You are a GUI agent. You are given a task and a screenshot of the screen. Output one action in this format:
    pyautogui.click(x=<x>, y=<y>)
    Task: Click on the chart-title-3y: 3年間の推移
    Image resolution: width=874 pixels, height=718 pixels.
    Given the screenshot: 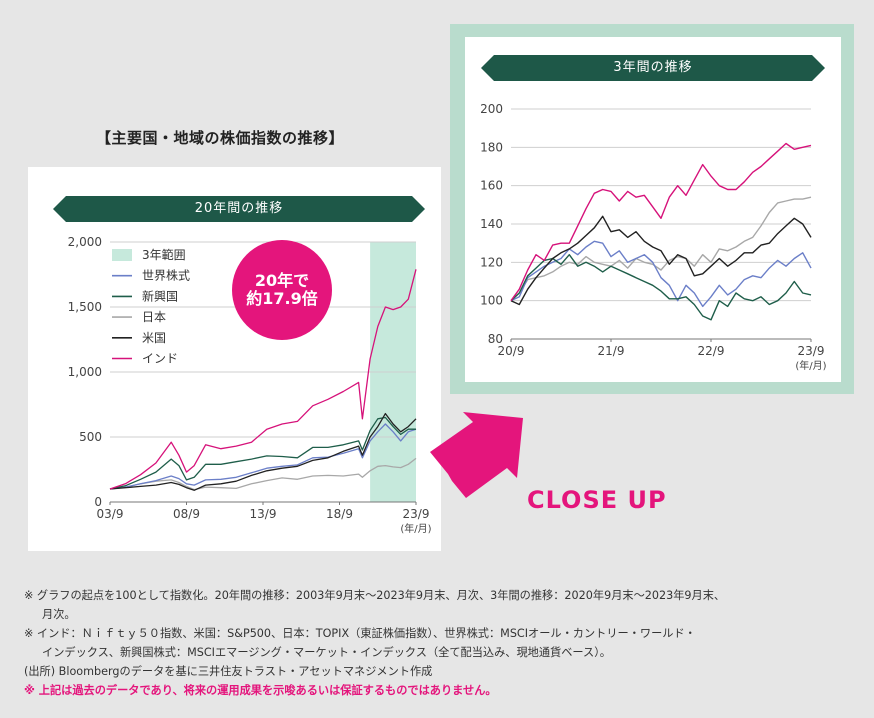 What is the action you would take?
    pyautogui.click(x=653, y=68)
    